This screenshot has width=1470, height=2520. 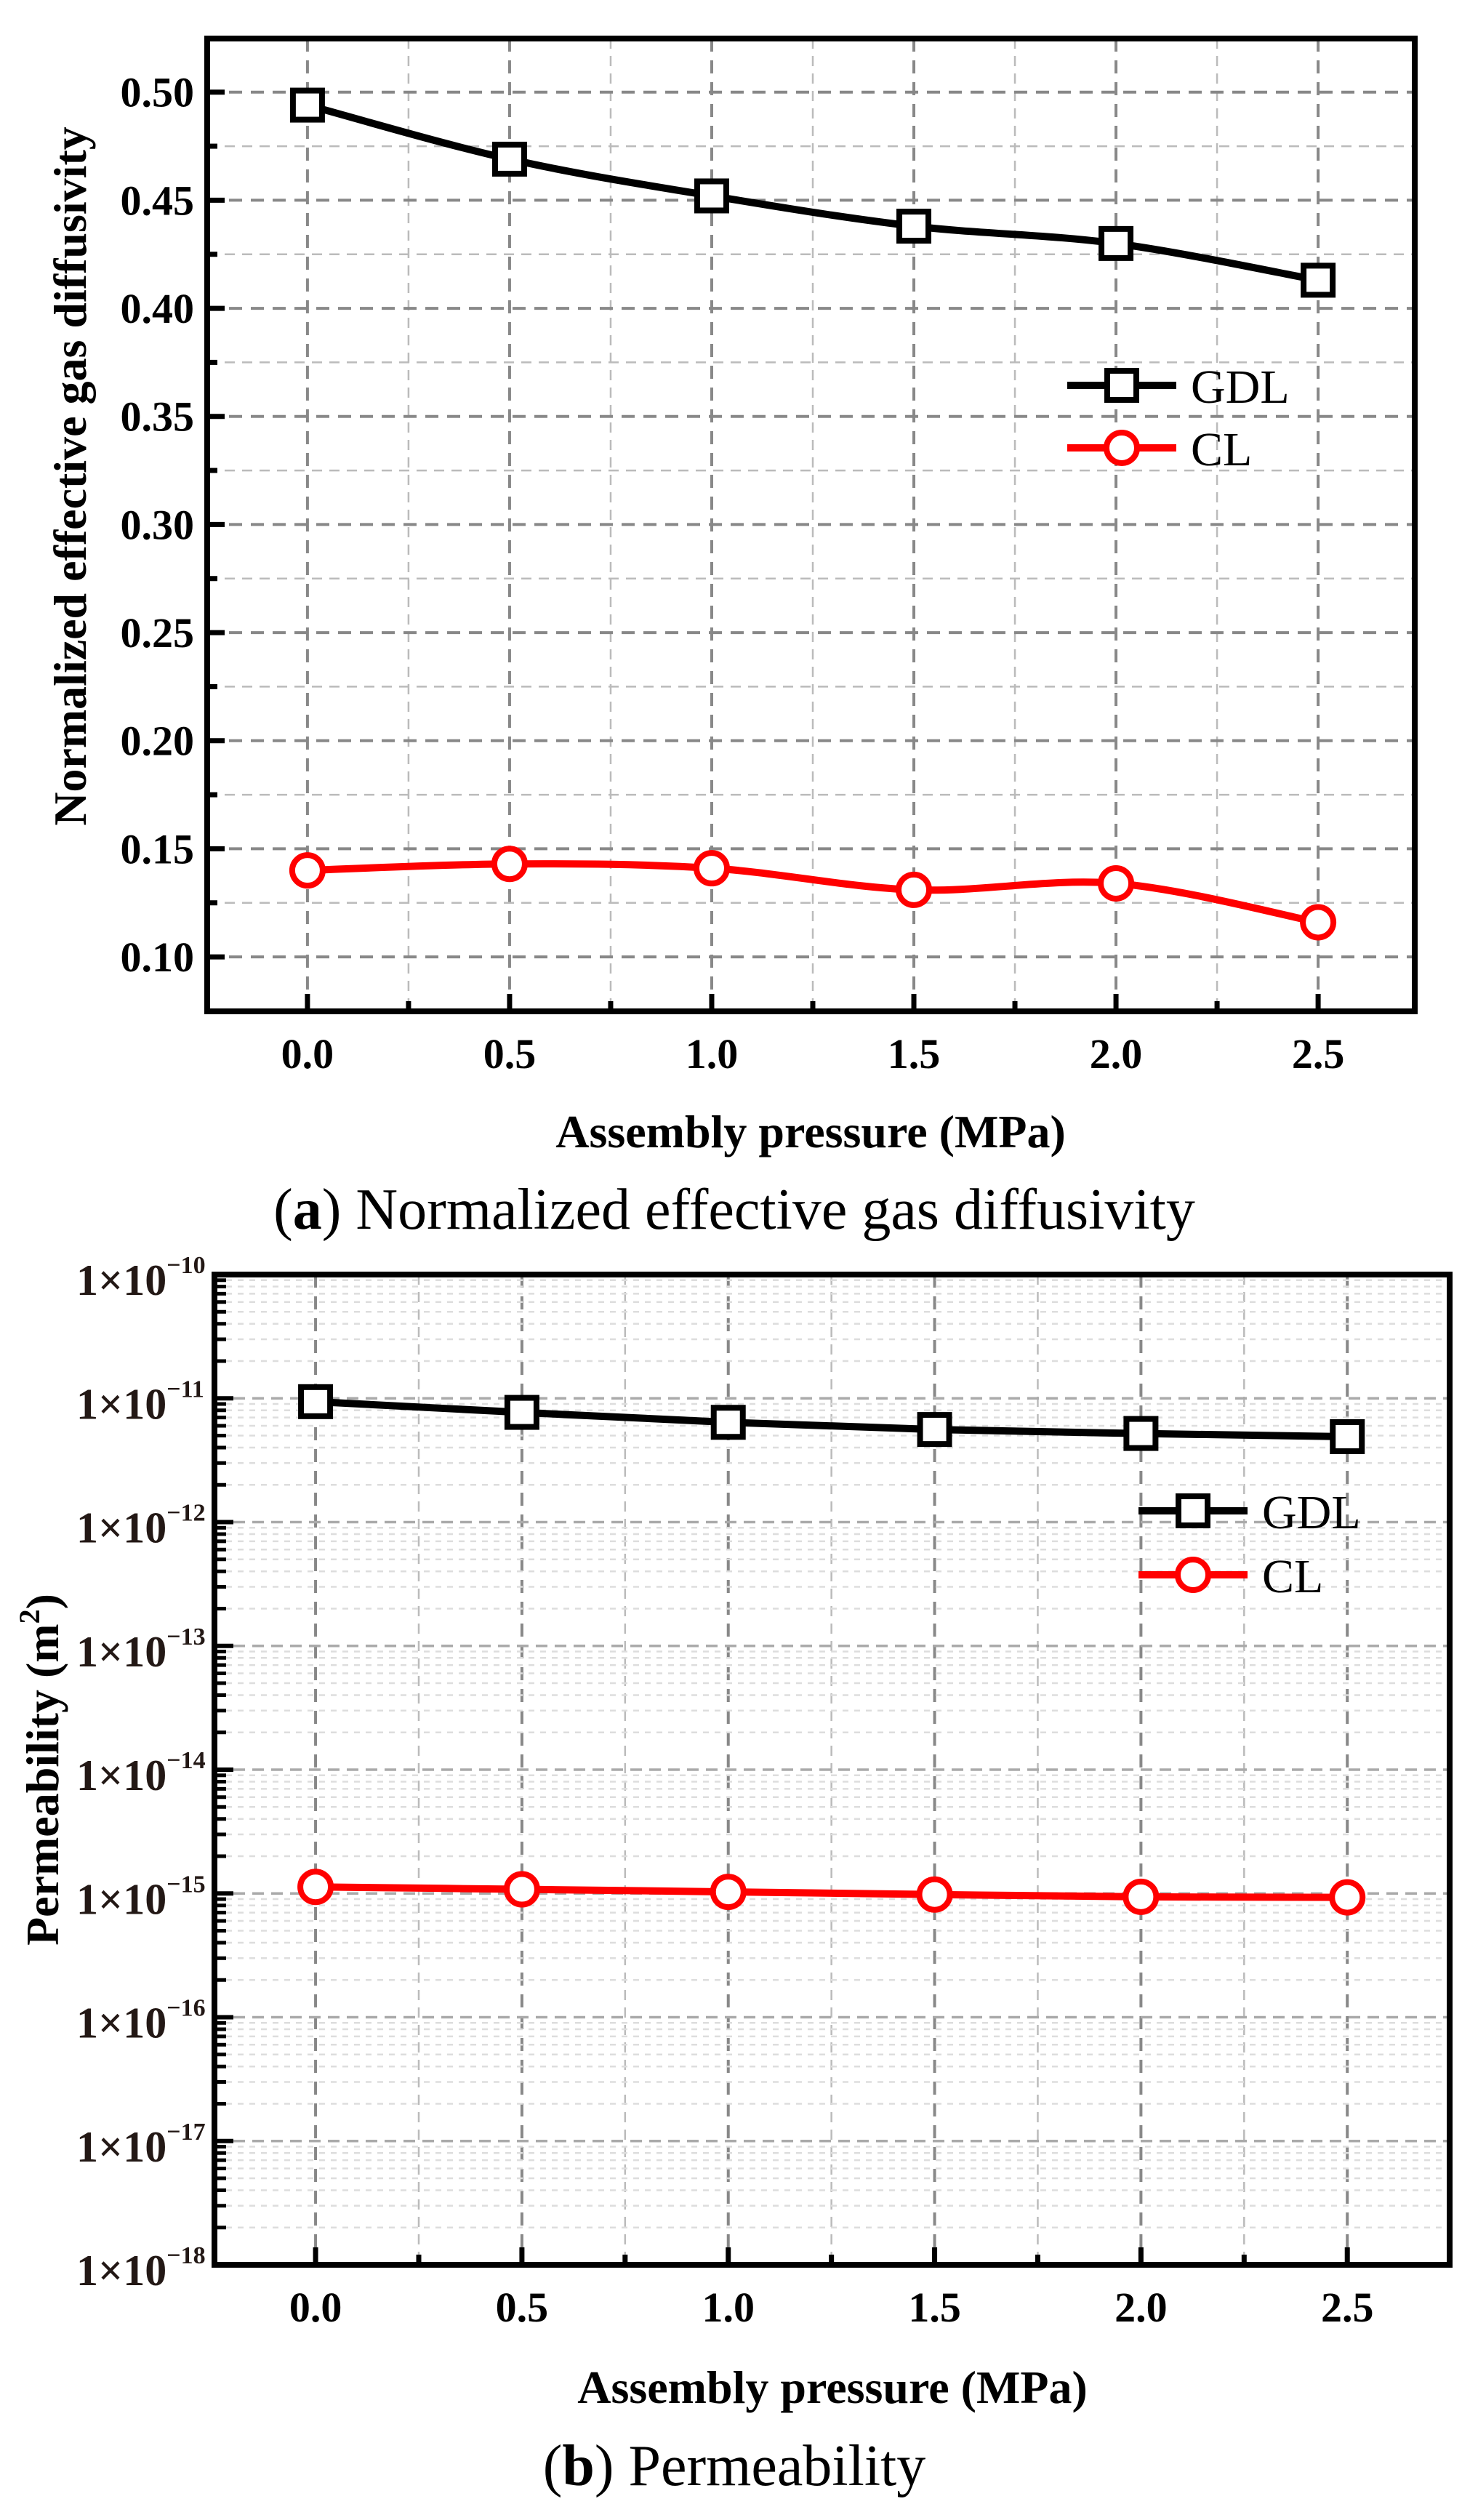 What do you see at coordinates (158, 92) in the screenshot?
I see `chart-a-y-tick-label: 0.50` at bounding box center [158, 92].